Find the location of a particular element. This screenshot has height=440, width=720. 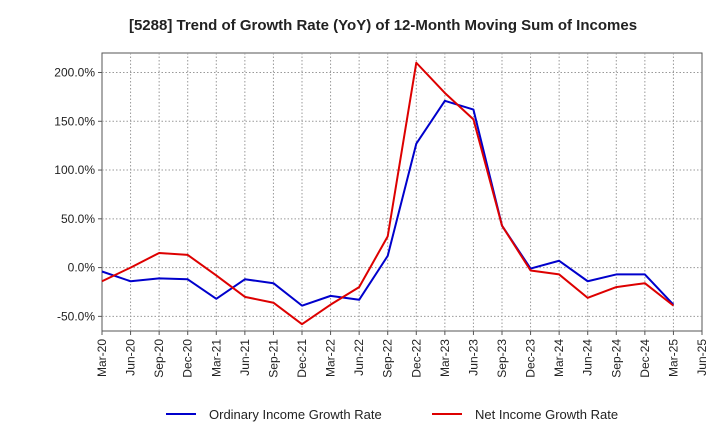

legend-label-1: Ordinary Income Growth Rate is located at coordinates (295, 414).